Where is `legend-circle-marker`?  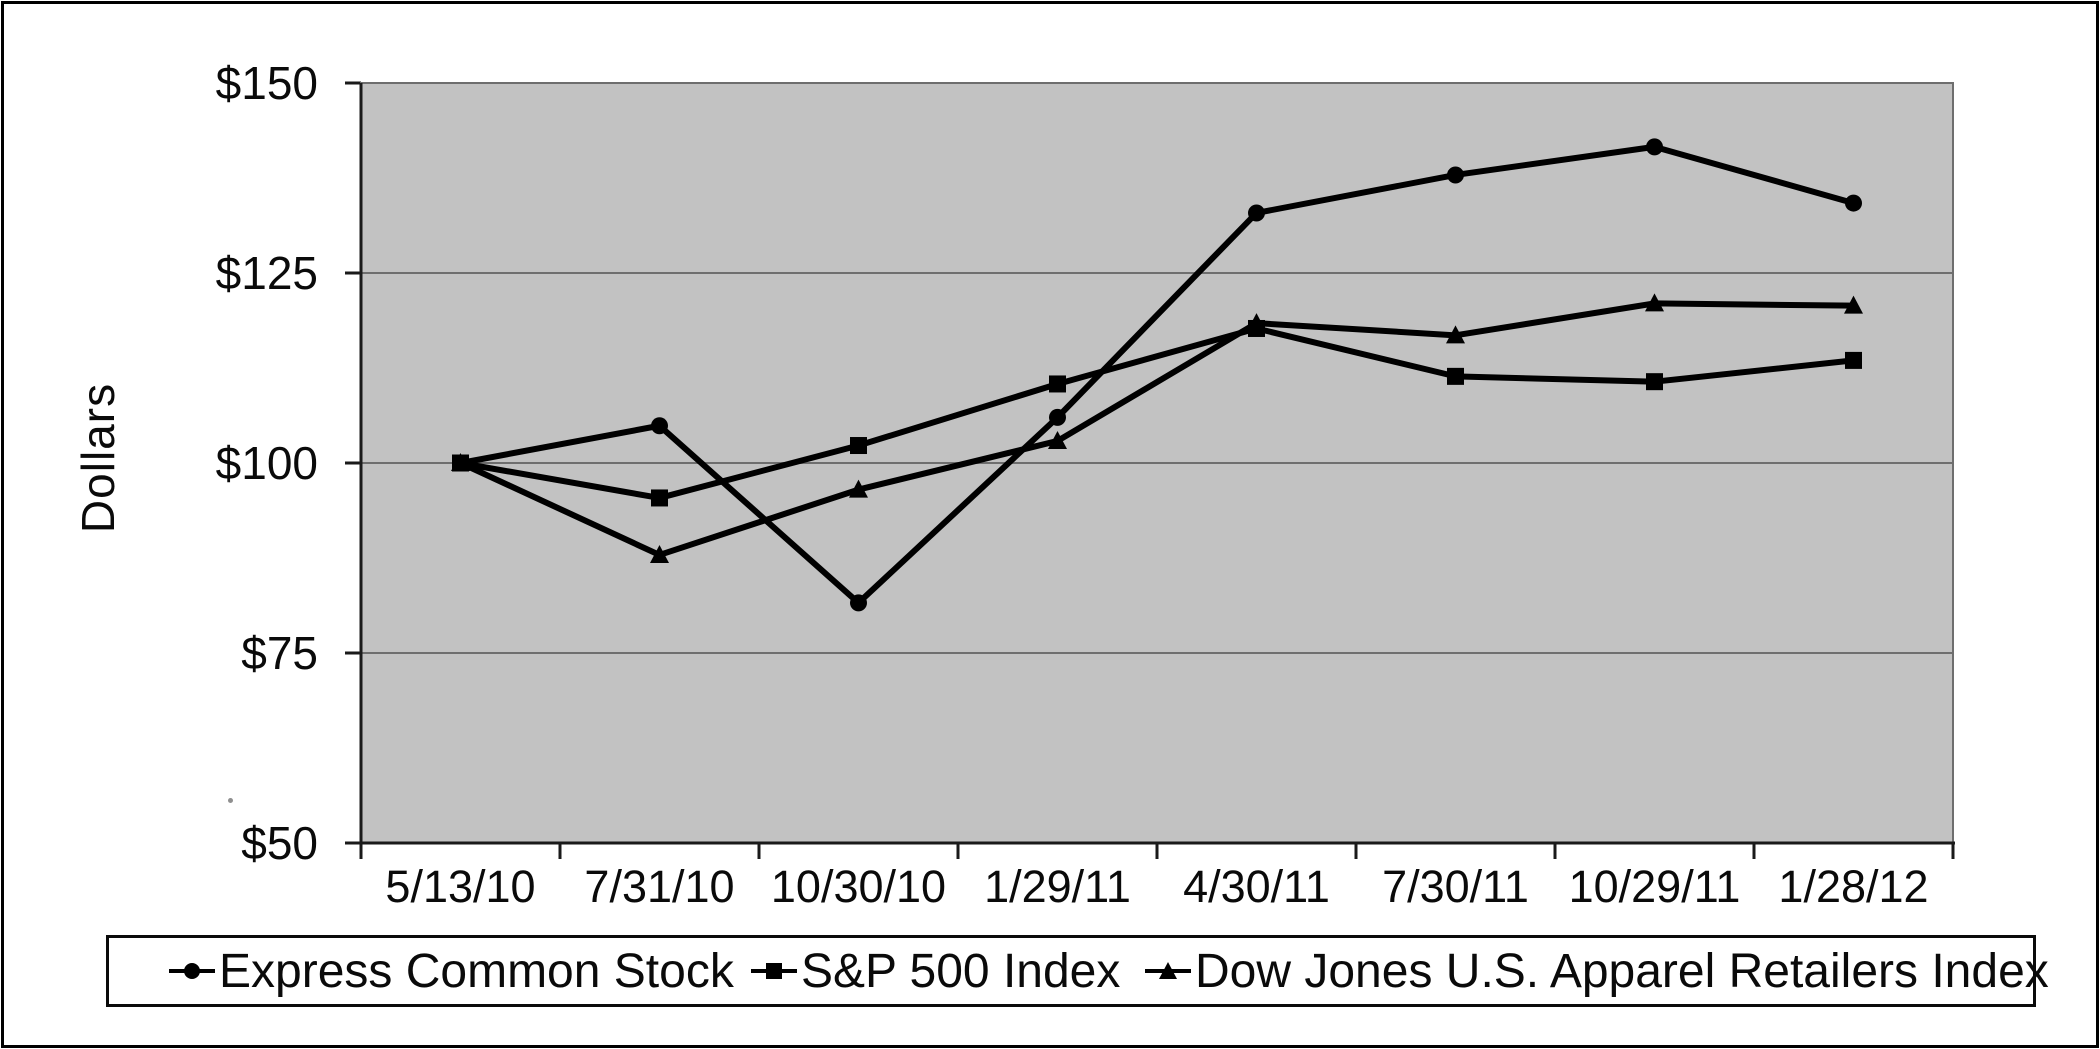
legend-circle-marker is located at coordinates (192, 971).